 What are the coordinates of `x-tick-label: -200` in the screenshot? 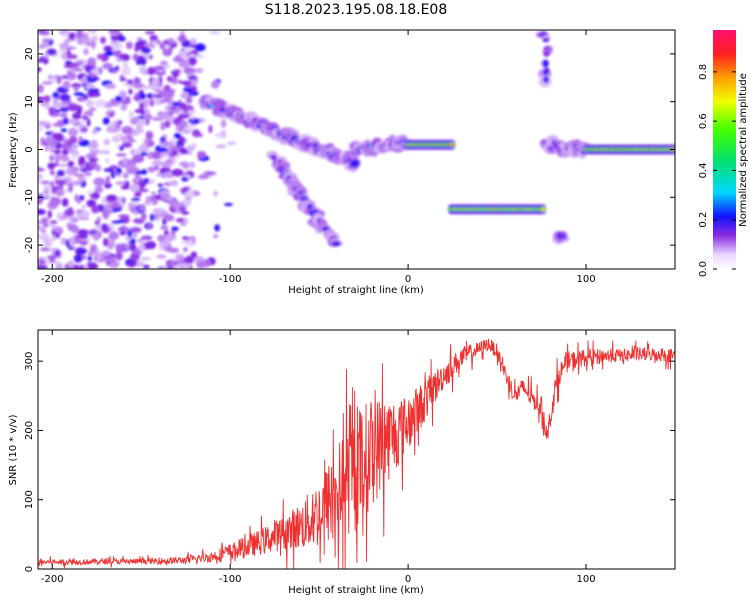 It's located at (52, 579).